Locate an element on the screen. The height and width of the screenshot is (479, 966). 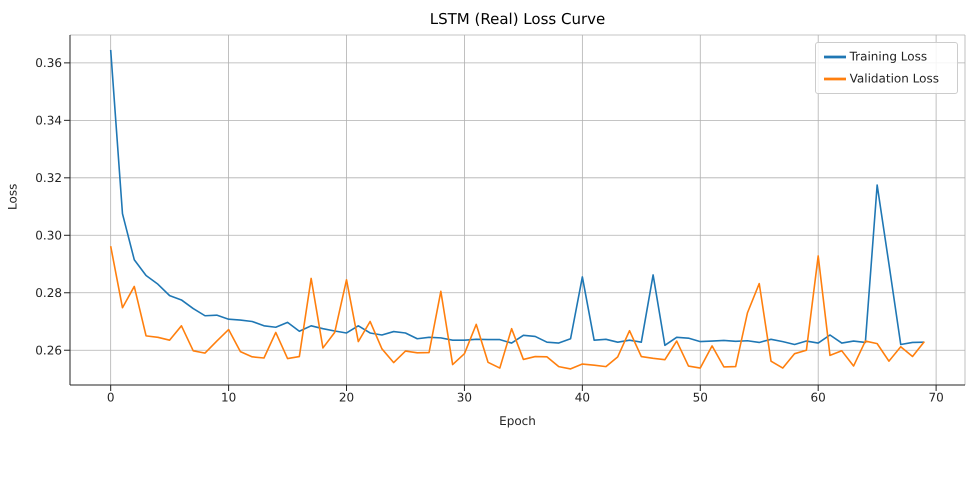
y-tick-label: 0.26 is located at coordinates (48, 350).